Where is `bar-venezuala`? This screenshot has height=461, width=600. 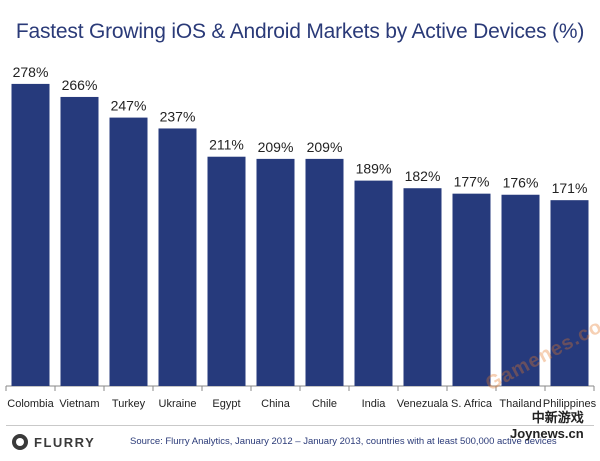 bar-venezuala is located at coordinates (422, 287).